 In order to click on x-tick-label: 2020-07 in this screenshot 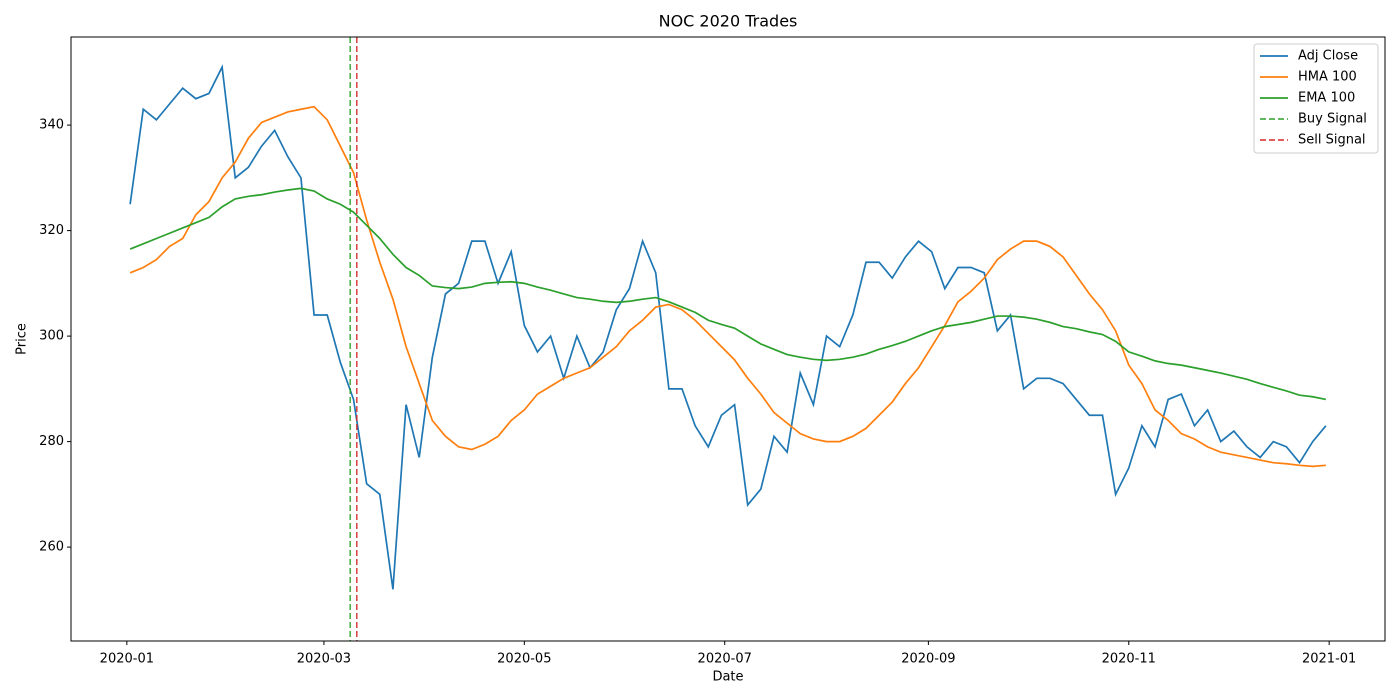, I will do `click(725, 659)`.